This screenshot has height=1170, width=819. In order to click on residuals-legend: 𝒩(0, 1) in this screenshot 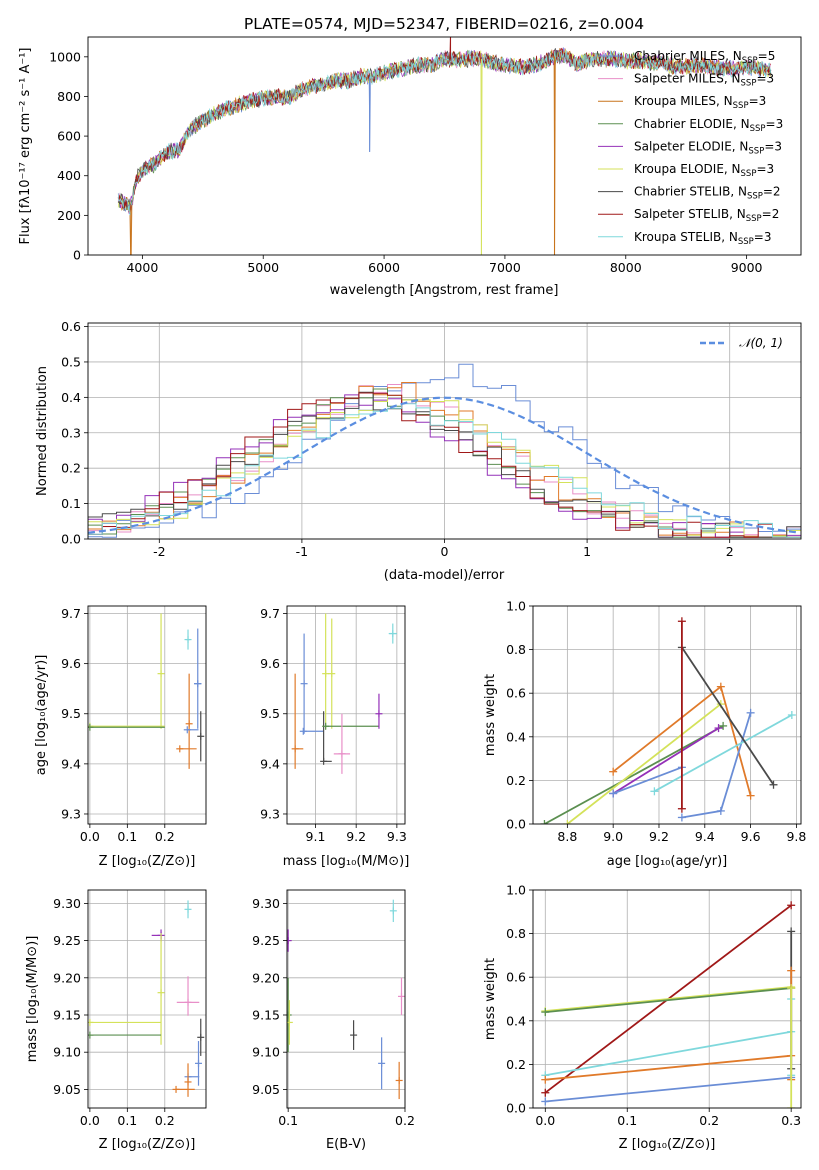, I will do `click(741, 343)`.